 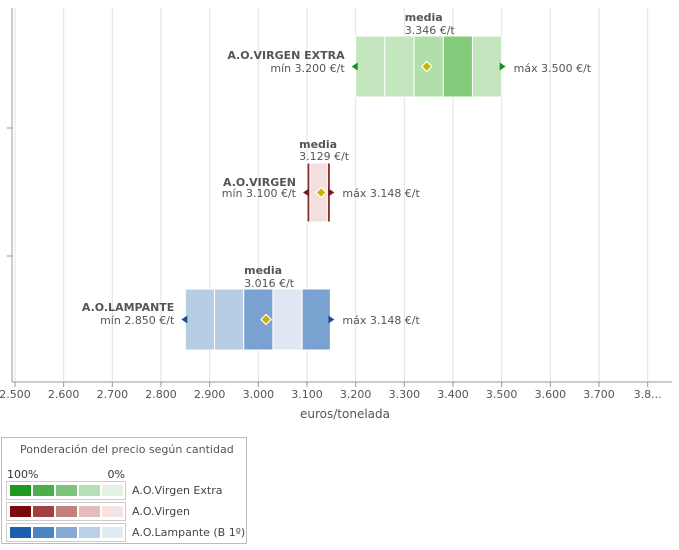 What do you see at coordinates (137, 320) in the screenshot?
I see `min-label: mín 2.850 €/t` at bounding box center [137, 320].